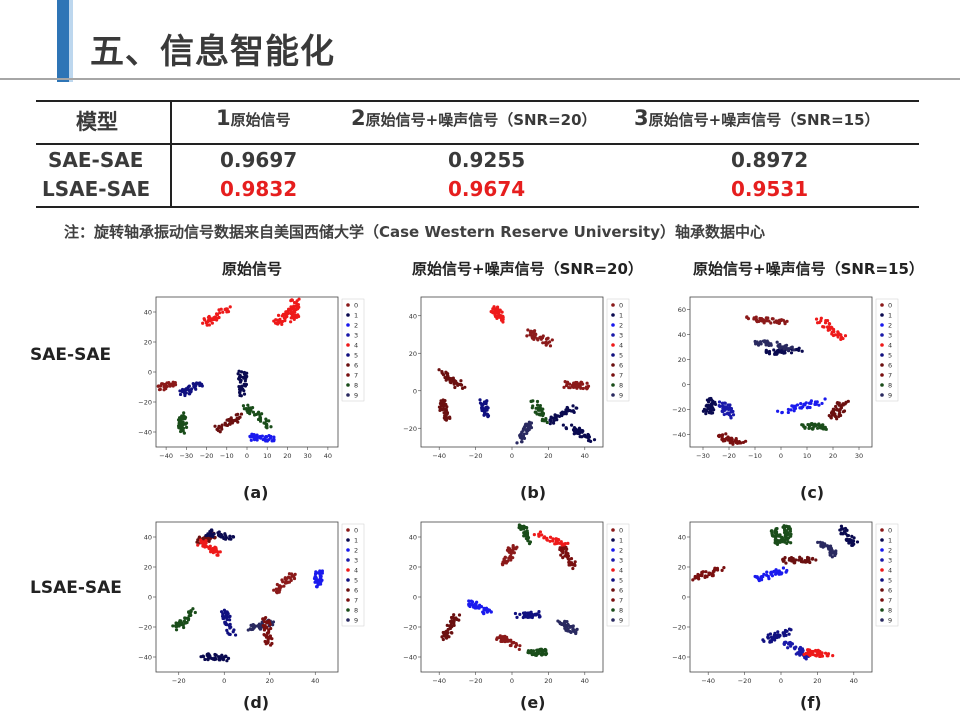 The height and width of the screenshot is (720, 960). I want to click on y-tick-label: −40, so click(145, 658).